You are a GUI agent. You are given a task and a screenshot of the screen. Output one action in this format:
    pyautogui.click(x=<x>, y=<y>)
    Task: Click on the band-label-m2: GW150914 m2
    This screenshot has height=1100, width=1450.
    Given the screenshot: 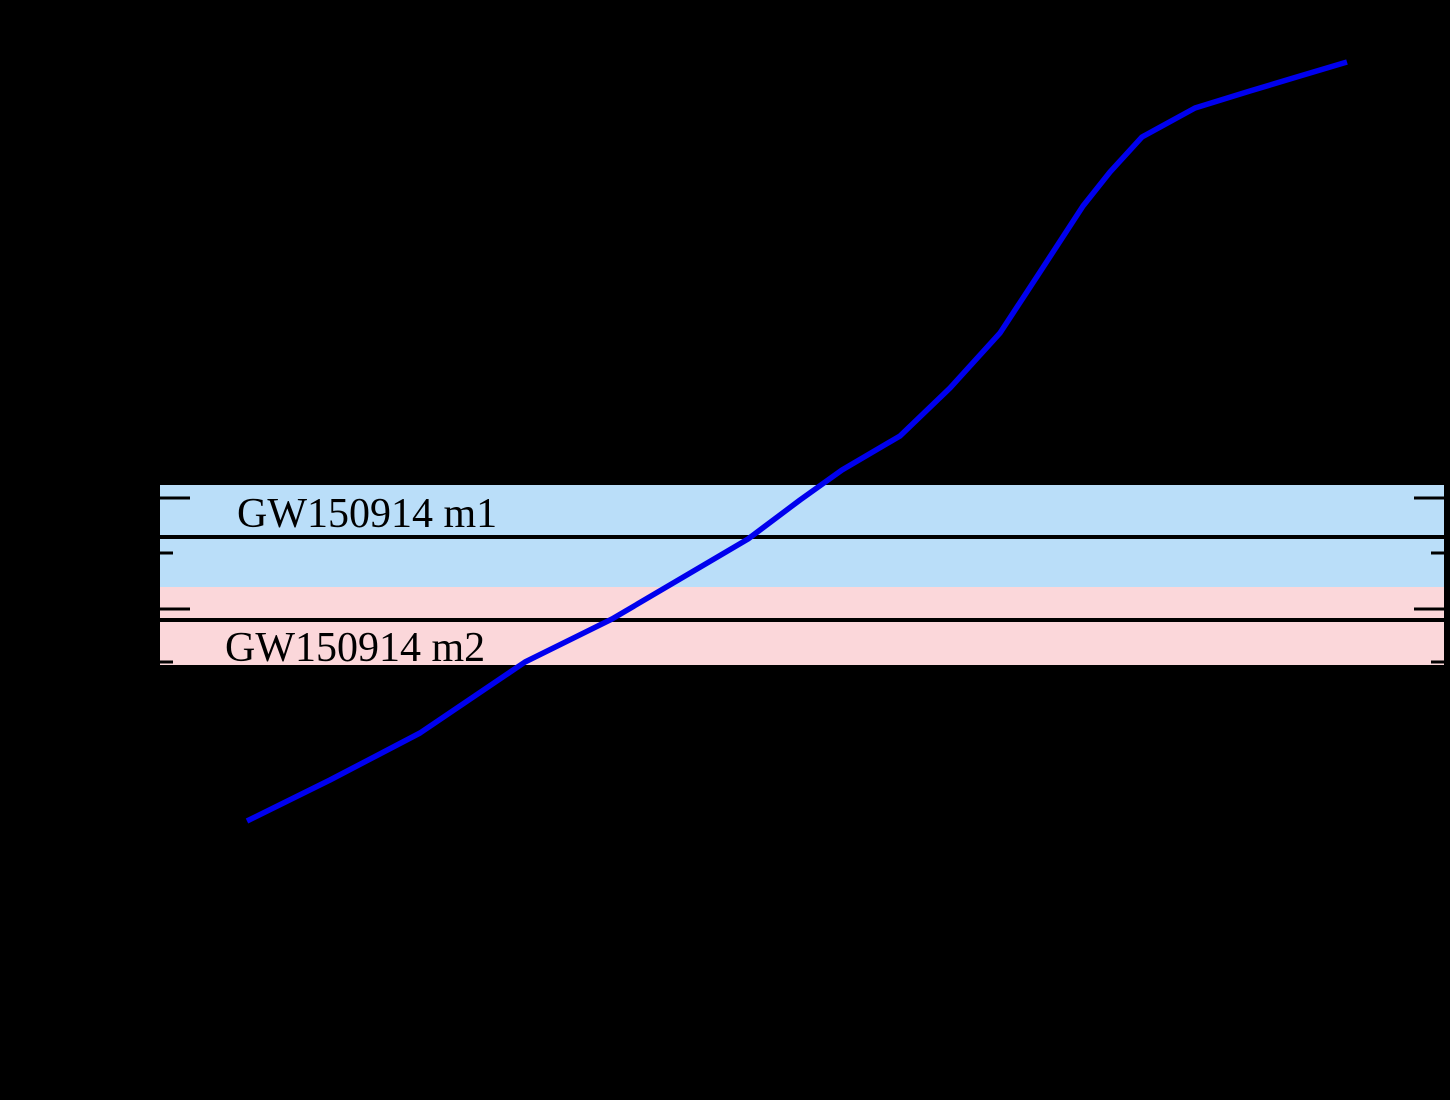 What is the action you would take?
    pyautogui.click(x=355, y=648)
    